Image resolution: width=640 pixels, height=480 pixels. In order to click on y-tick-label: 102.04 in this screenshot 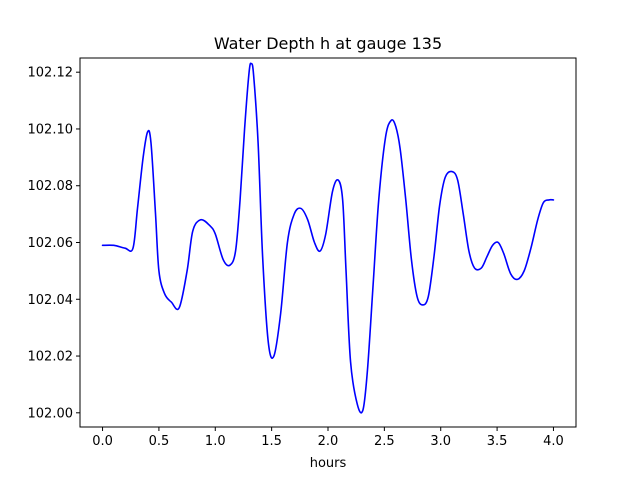, I will do `click(51, 300)`.